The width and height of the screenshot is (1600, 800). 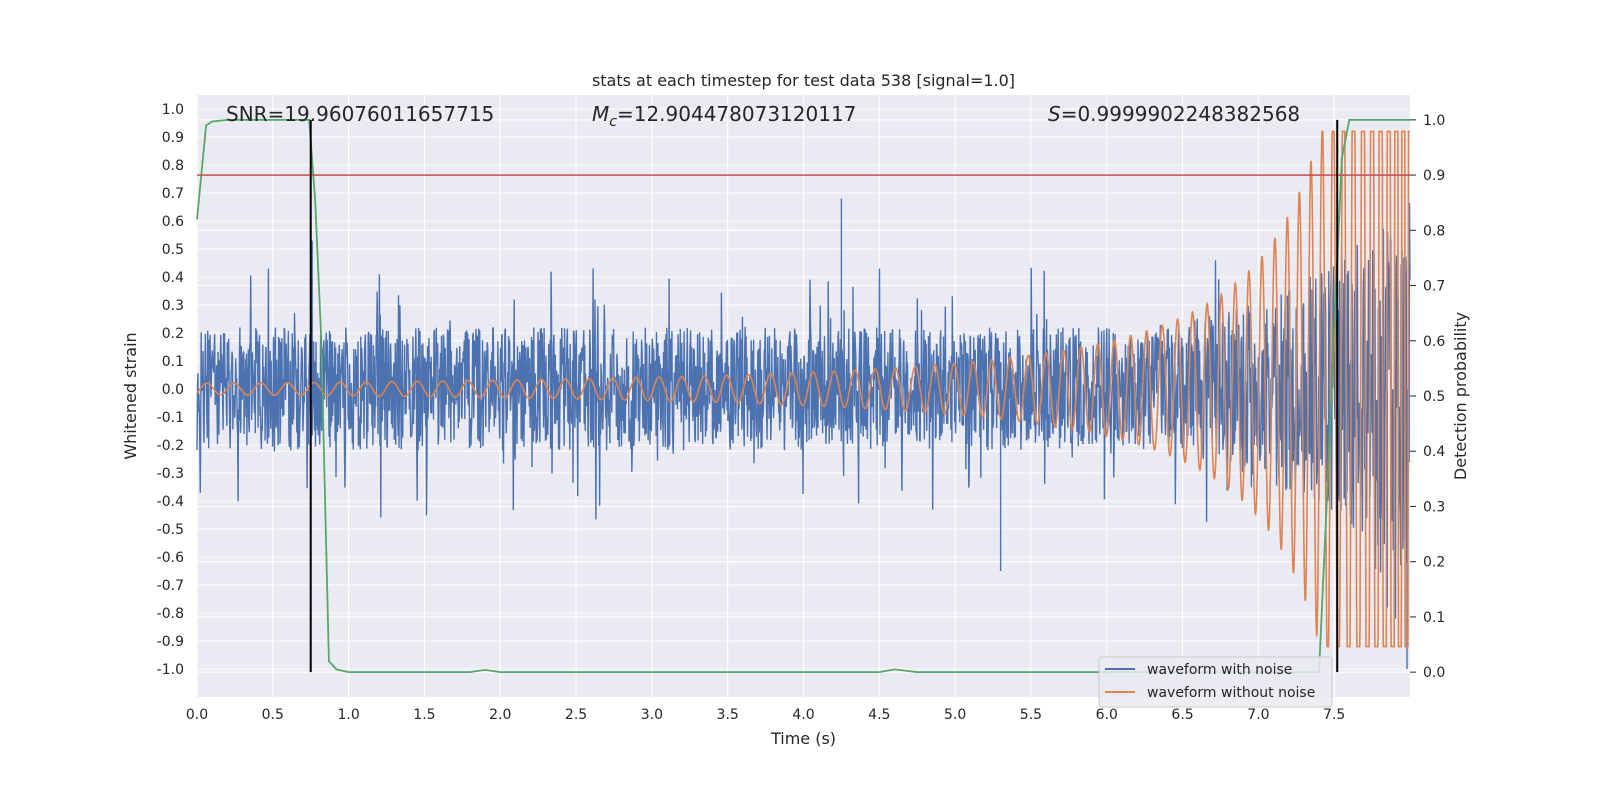 I want to click on score-annotation: S=0.9999902248382568, so click(x=1174, y=114).